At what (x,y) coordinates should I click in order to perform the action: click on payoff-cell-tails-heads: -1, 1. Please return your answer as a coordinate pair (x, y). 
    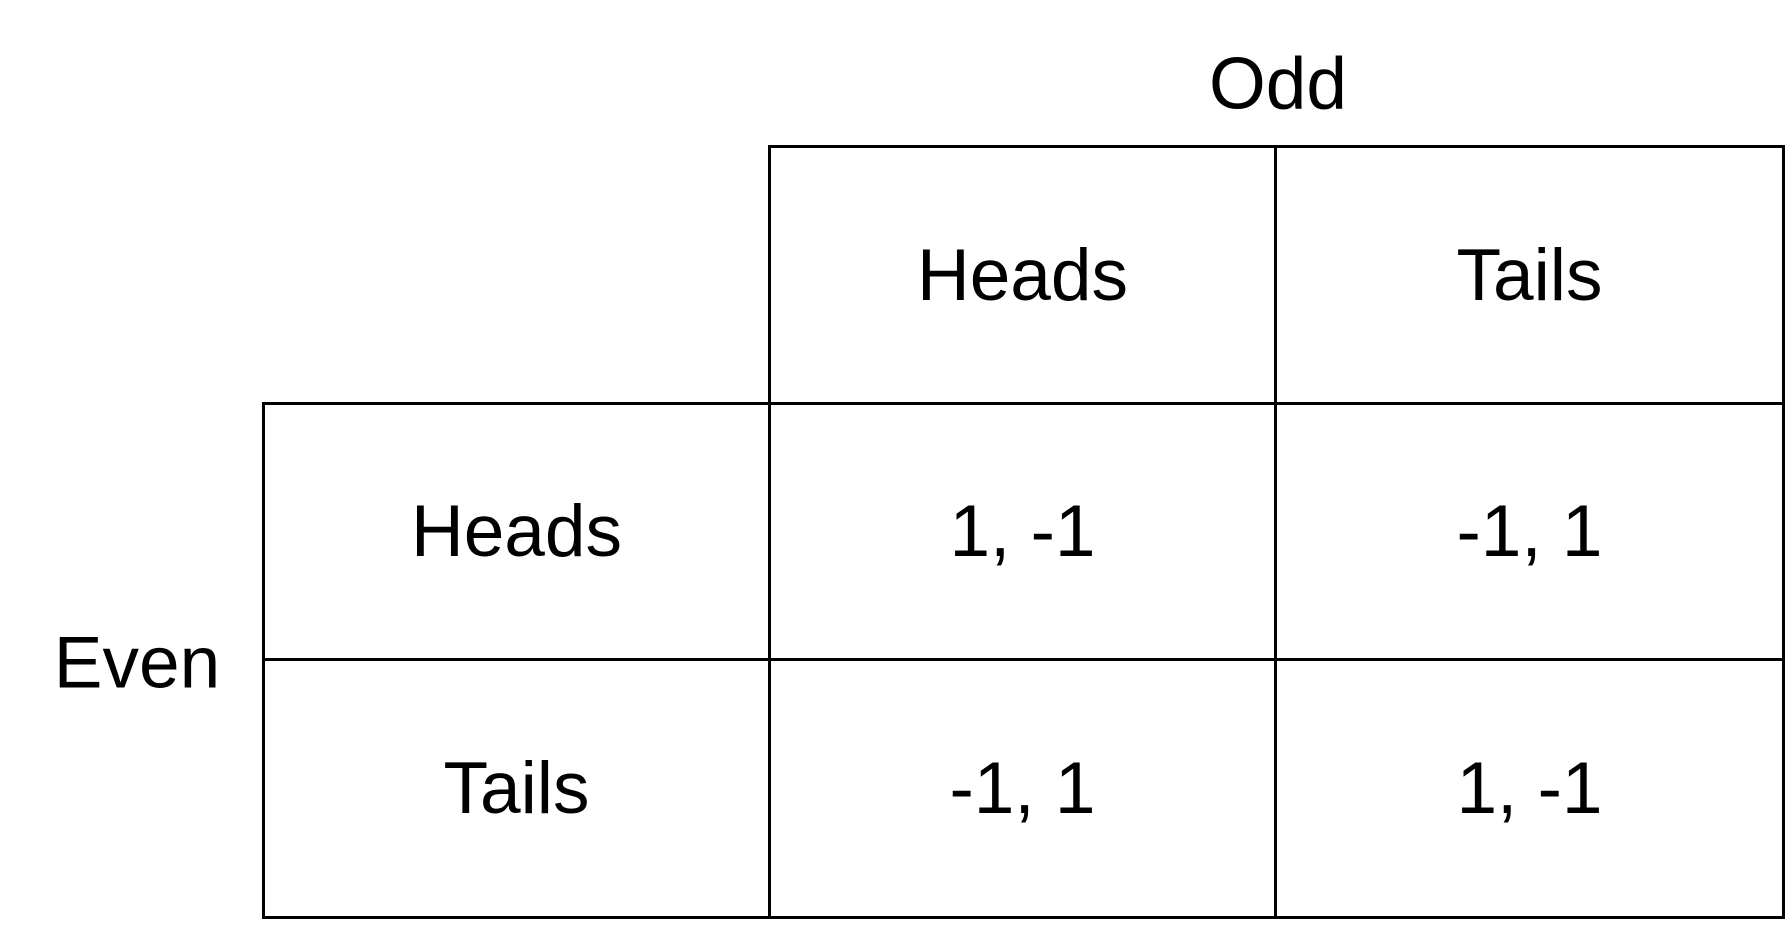
    Looking at the image, I should click on (1022, 788).